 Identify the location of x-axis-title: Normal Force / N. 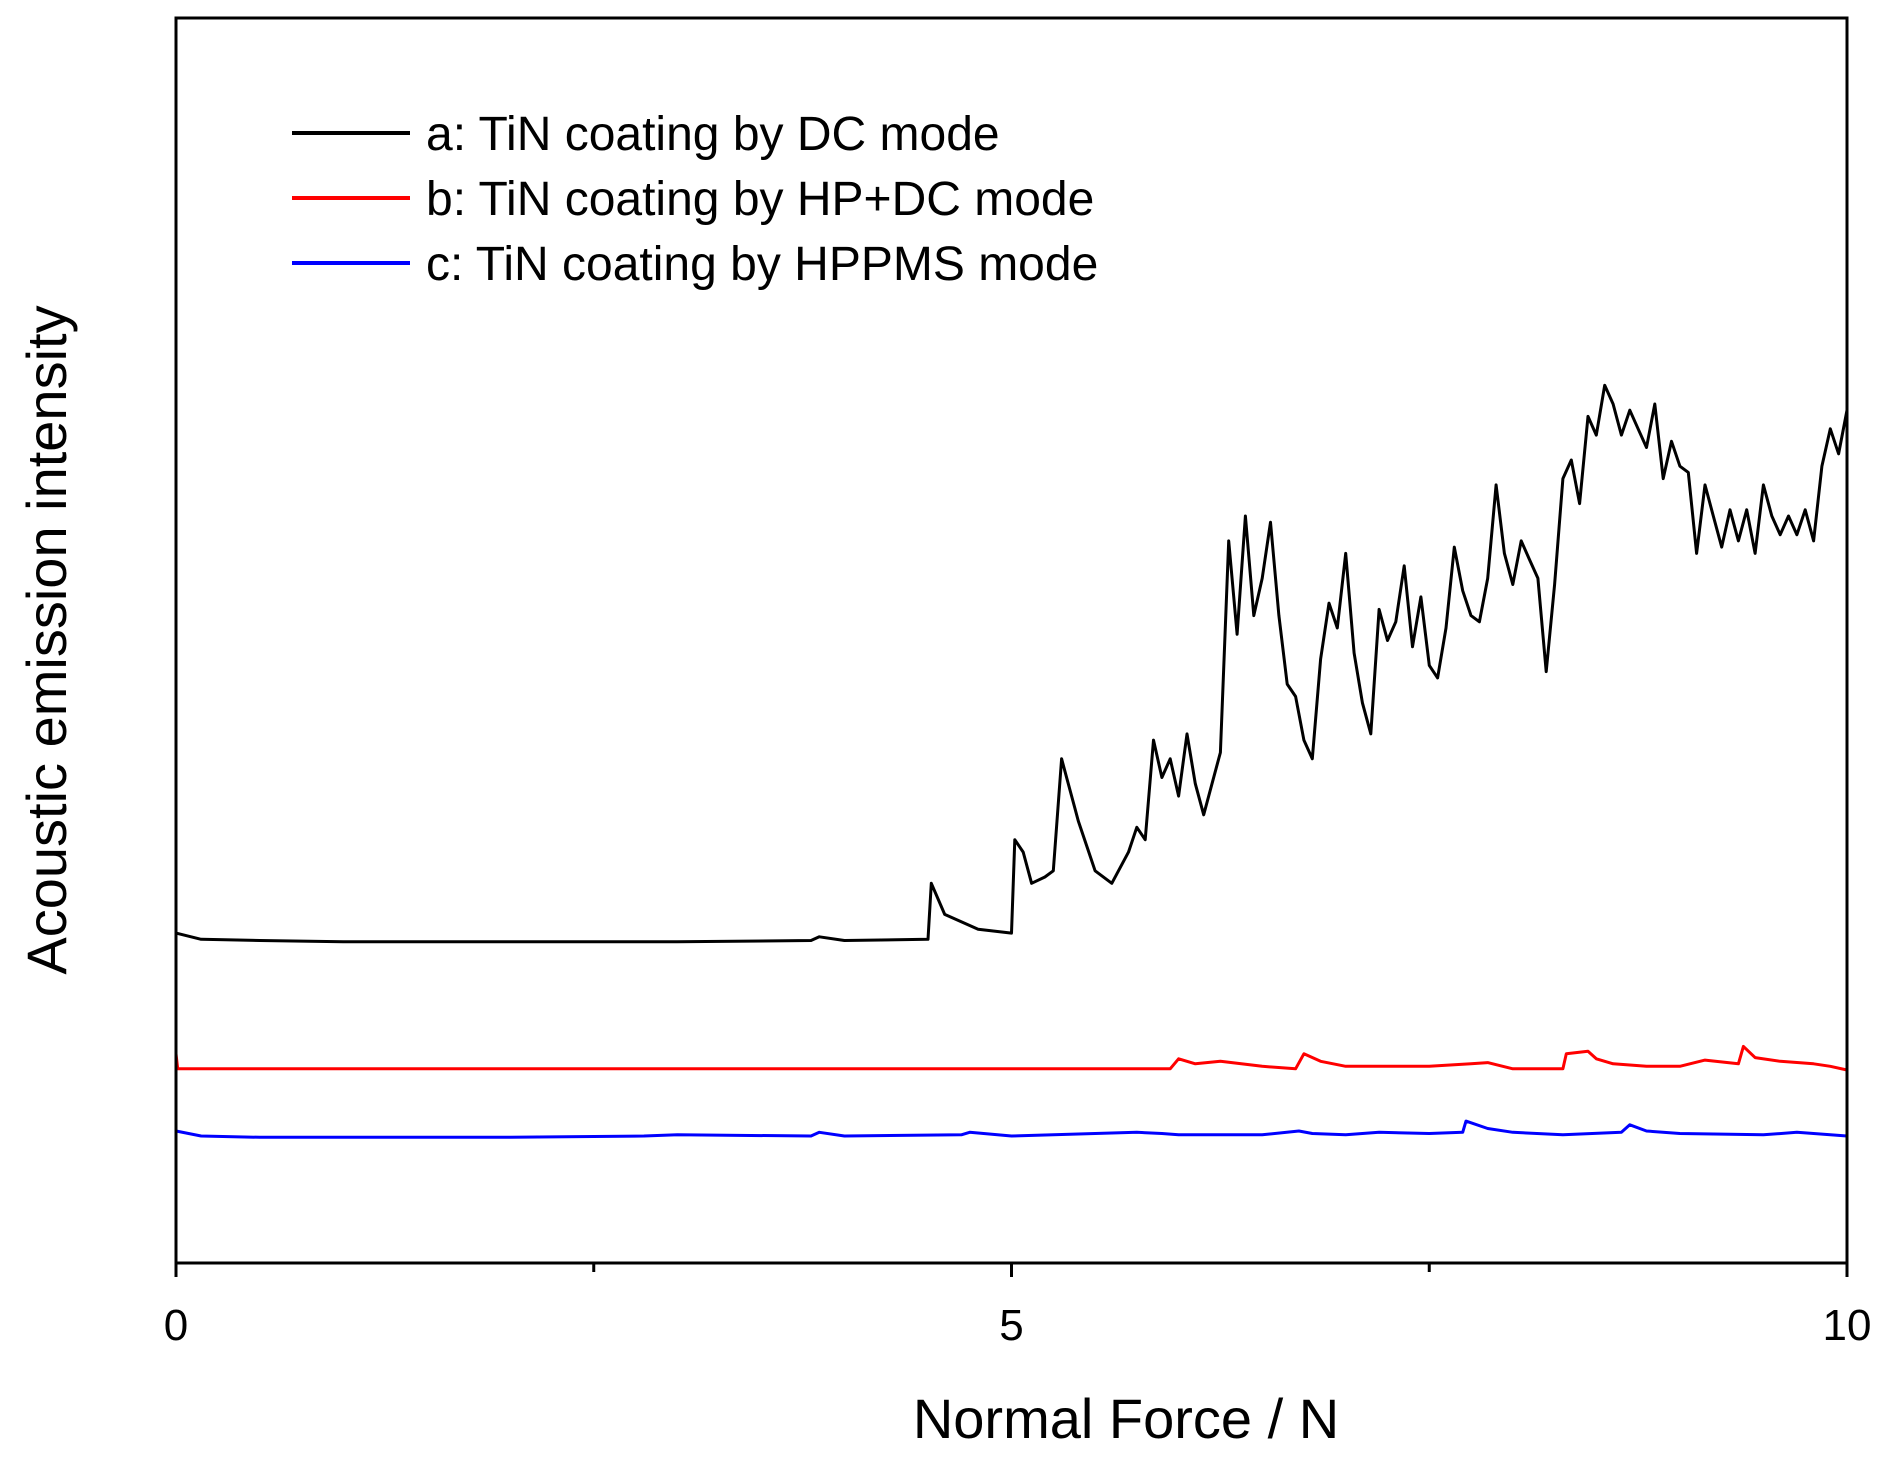
(1126, 1418).